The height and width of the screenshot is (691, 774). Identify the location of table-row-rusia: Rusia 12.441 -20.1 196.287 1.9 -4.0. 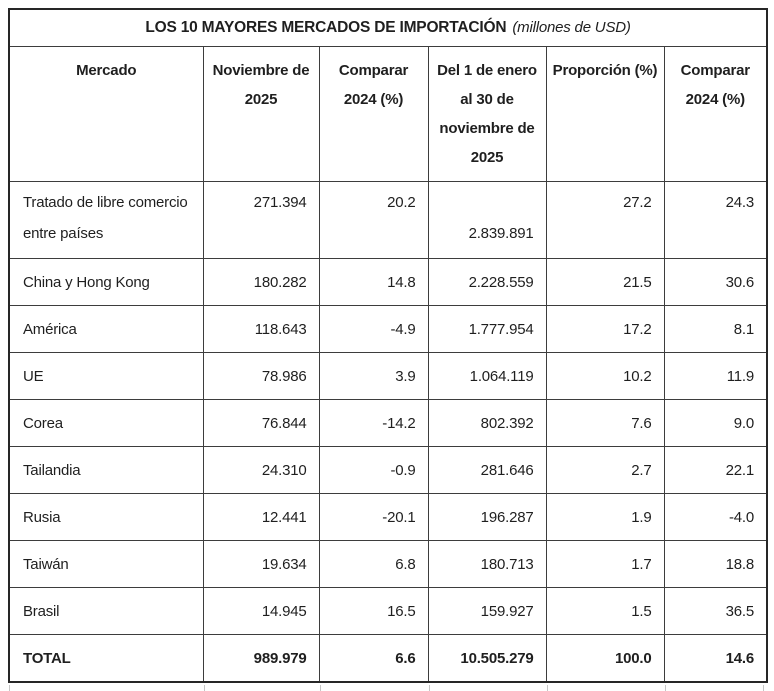
(388, 517).